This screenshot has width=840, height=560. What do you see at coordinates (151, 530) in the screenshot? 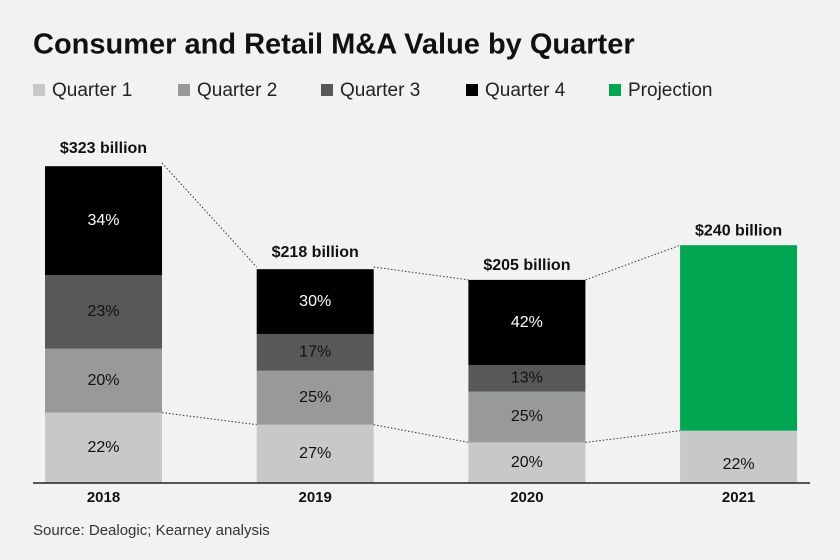
I see `source-note: Source: Dealogic; Kearney analysis` at bounding box center [151, 530].